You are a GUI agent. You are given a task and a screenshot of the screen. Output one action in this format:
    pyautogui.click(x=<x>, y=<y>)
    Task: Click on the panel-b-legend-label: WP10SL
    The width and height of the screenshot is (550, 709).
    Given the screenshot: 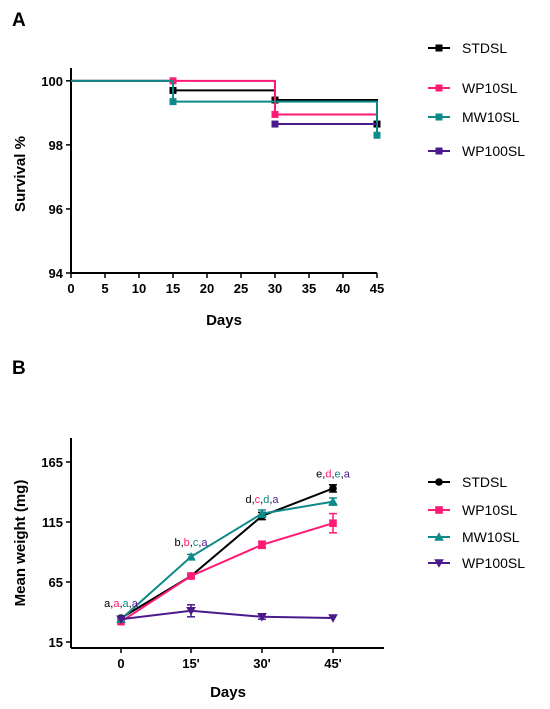 What is the action you would take?
    pyautogui.click(x=489, y=510)
    